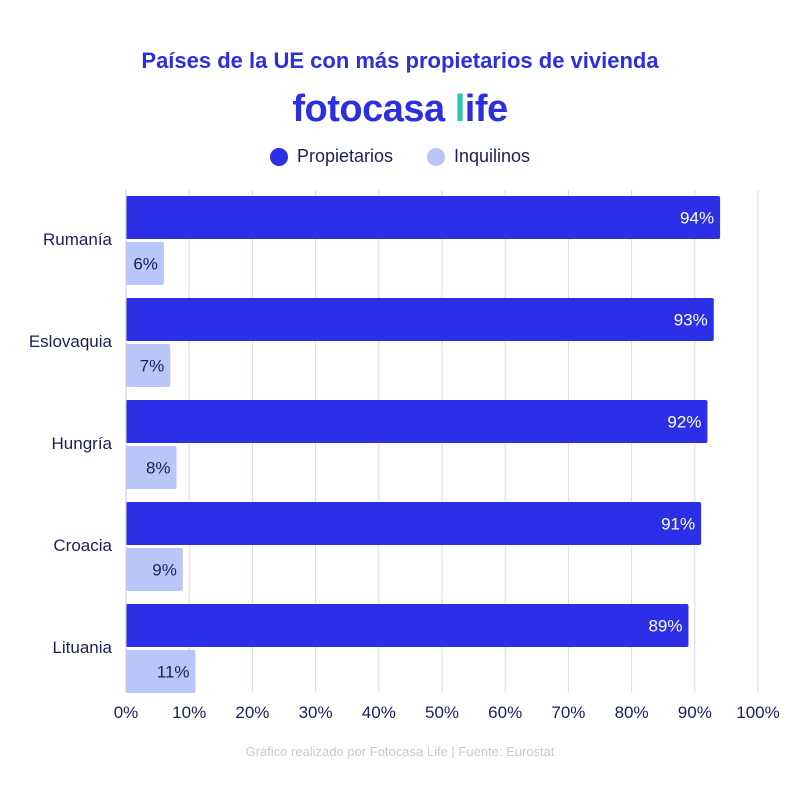  What do you see at coordinates (173, 672) in the screenshot?
I see `data-label-inquilinos: 11%` at bounding box center [173, 672].